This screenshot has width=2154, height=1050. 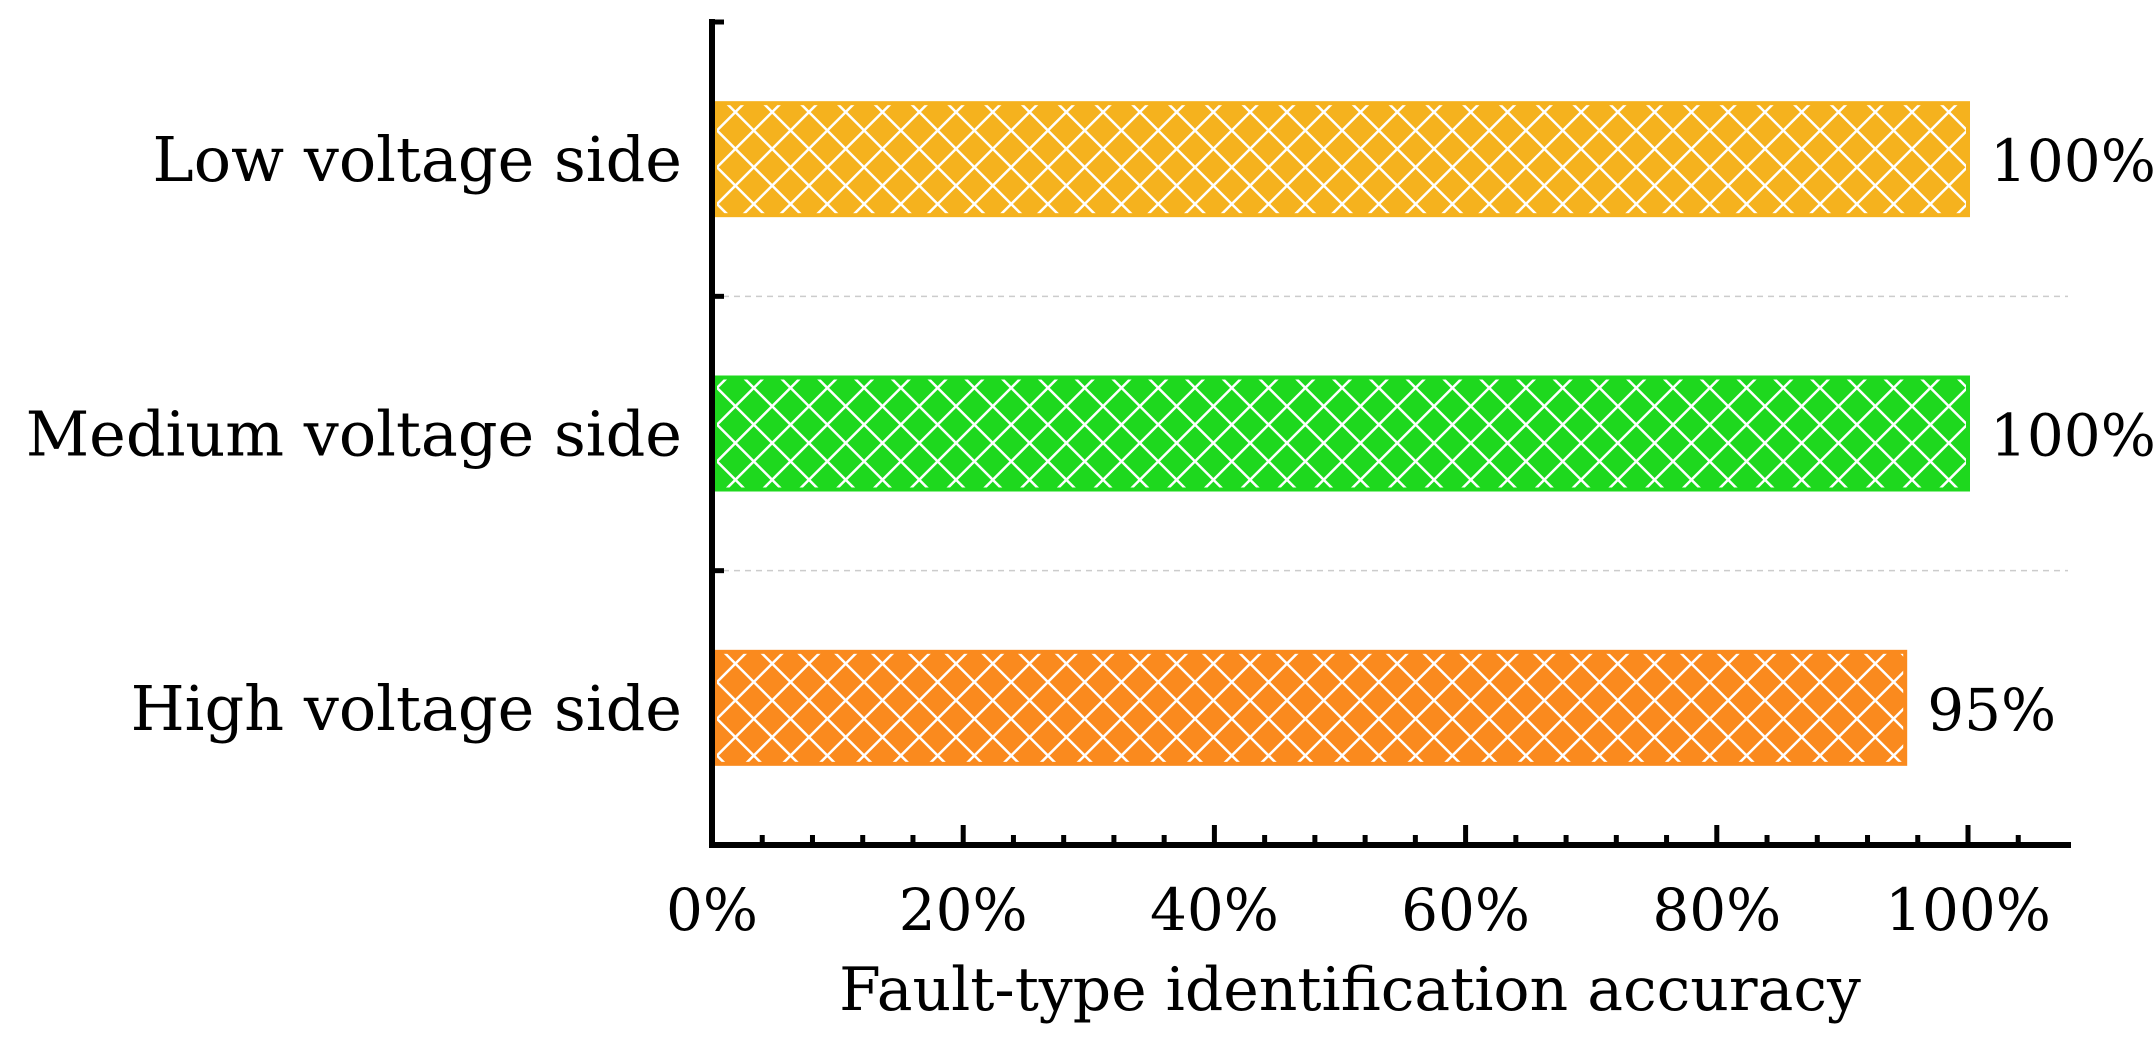 I want to click on x-tick-label: 0%, so click(x=712, y=910).